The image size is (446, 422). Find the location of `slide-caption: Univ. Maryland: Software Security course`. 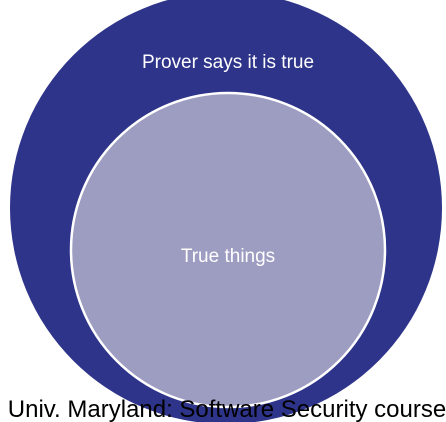

slide-caption: Univ. Maryland: Software Security course is located at coordinates (226, 409).